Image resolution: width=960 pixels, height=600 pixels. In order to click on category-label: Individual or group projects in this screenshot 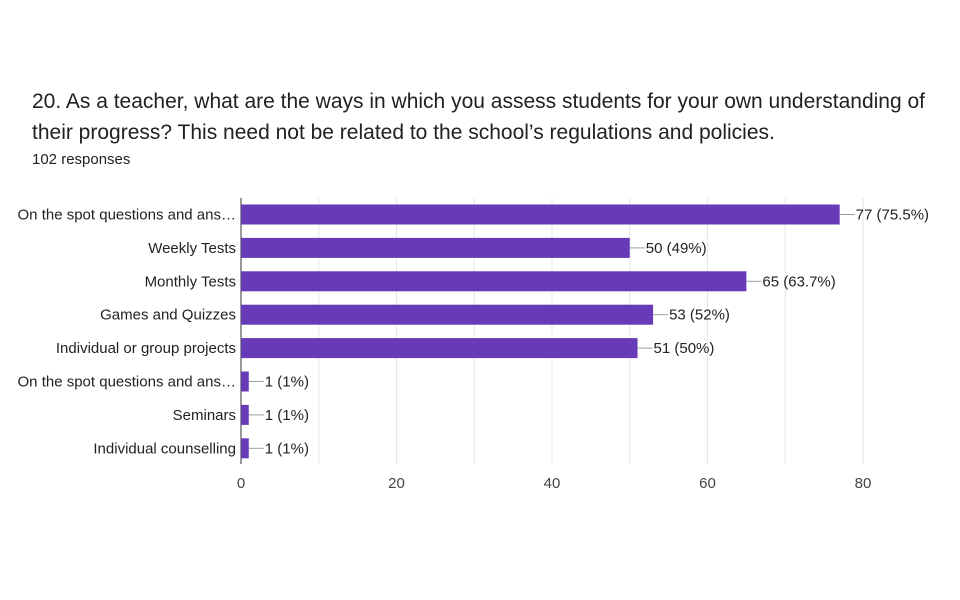, I will do `click(146, 348)`.